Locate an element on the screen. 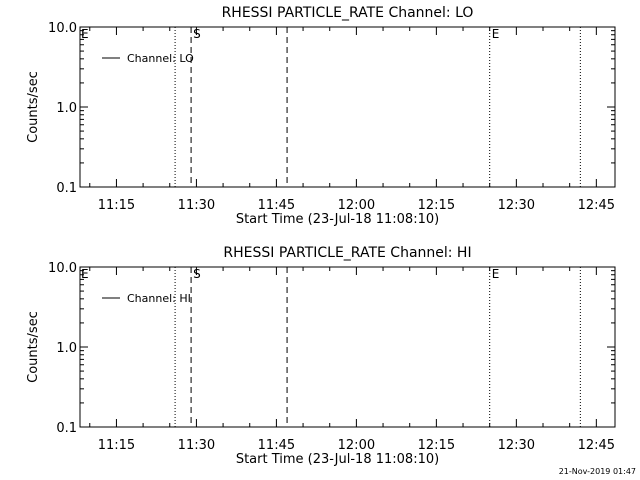 Image resolution: width=640 pixels, height=480 pixels. panel1-x-tick-label: 12:00 is located at coordinates (356, 205).